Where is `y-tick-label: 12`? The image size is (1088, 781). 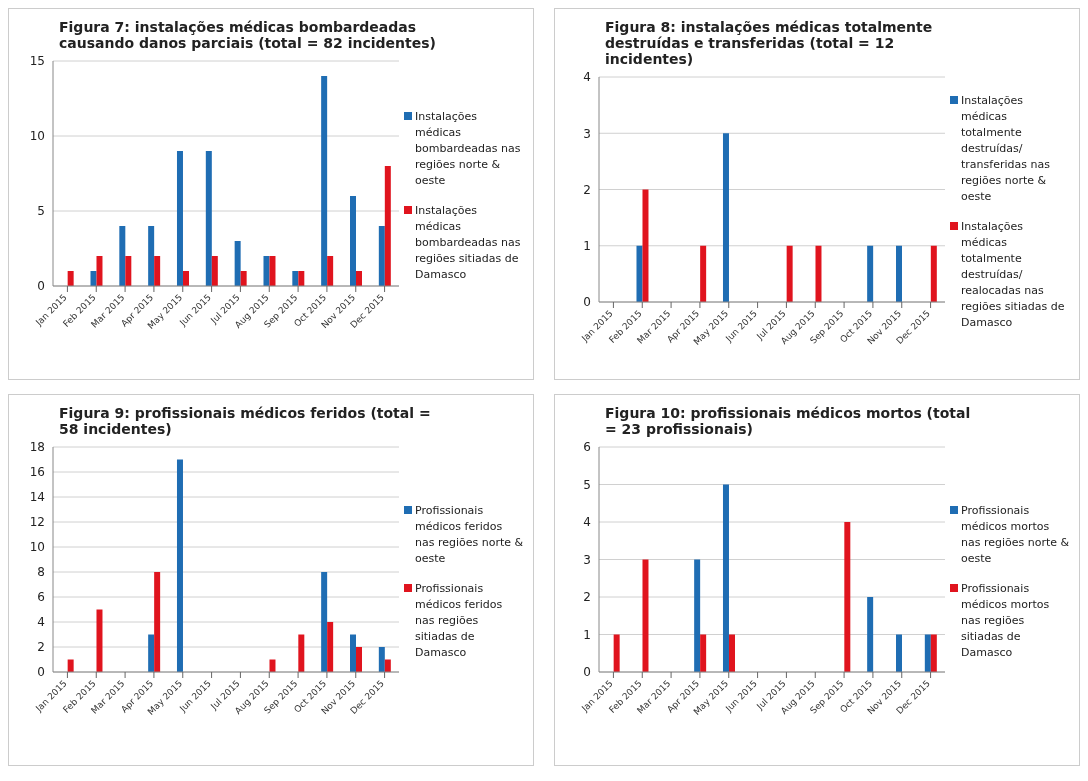 y-tick-label: 12 is located at coordinates (37, 522).